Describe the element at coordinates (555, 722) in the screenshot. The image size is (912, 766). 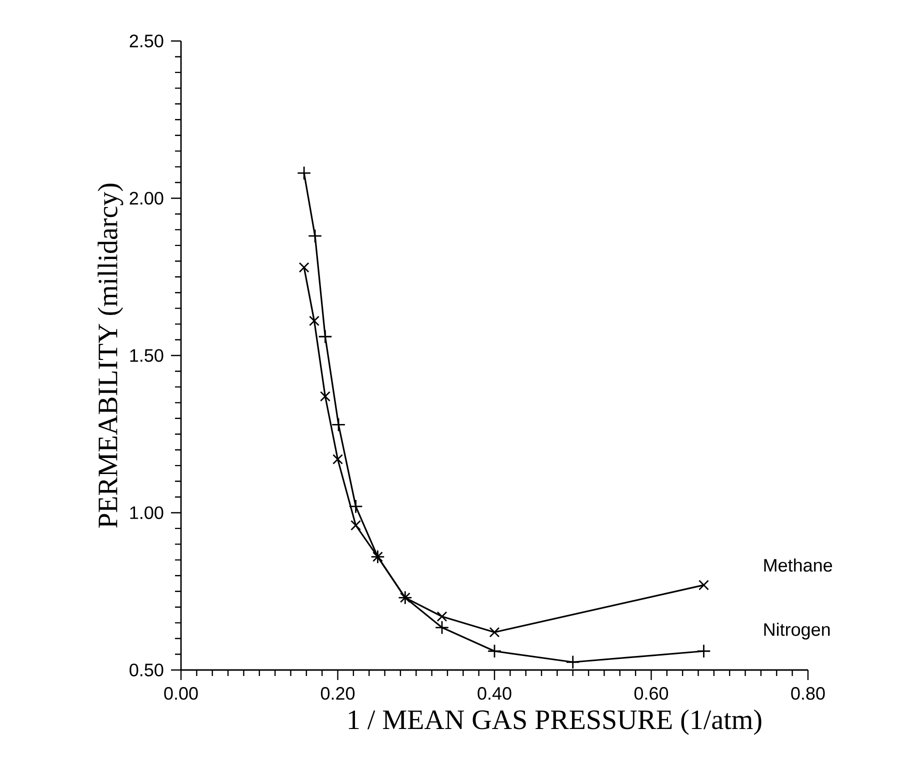
I see `x-axis-title: 1 / MEAN GAS PRESSURE (1/atm)` at that location.